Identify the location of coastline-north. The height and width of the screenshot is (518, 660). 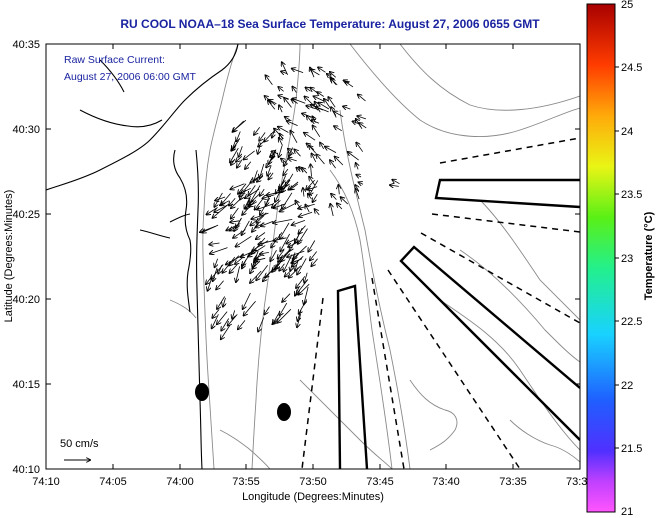
(142, 117).